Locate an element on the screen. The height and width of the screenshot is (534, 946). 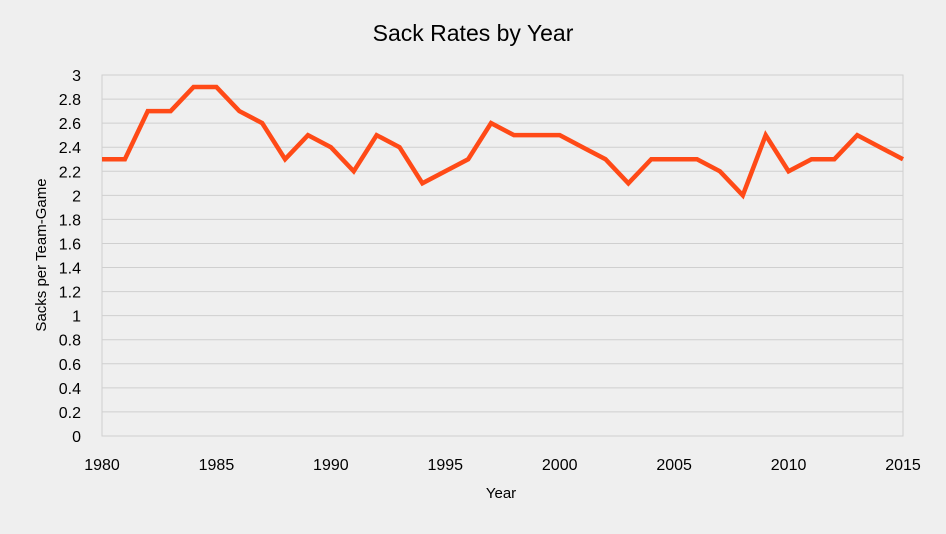
y-tick-label: 2 is located at coordinates (76, 196).